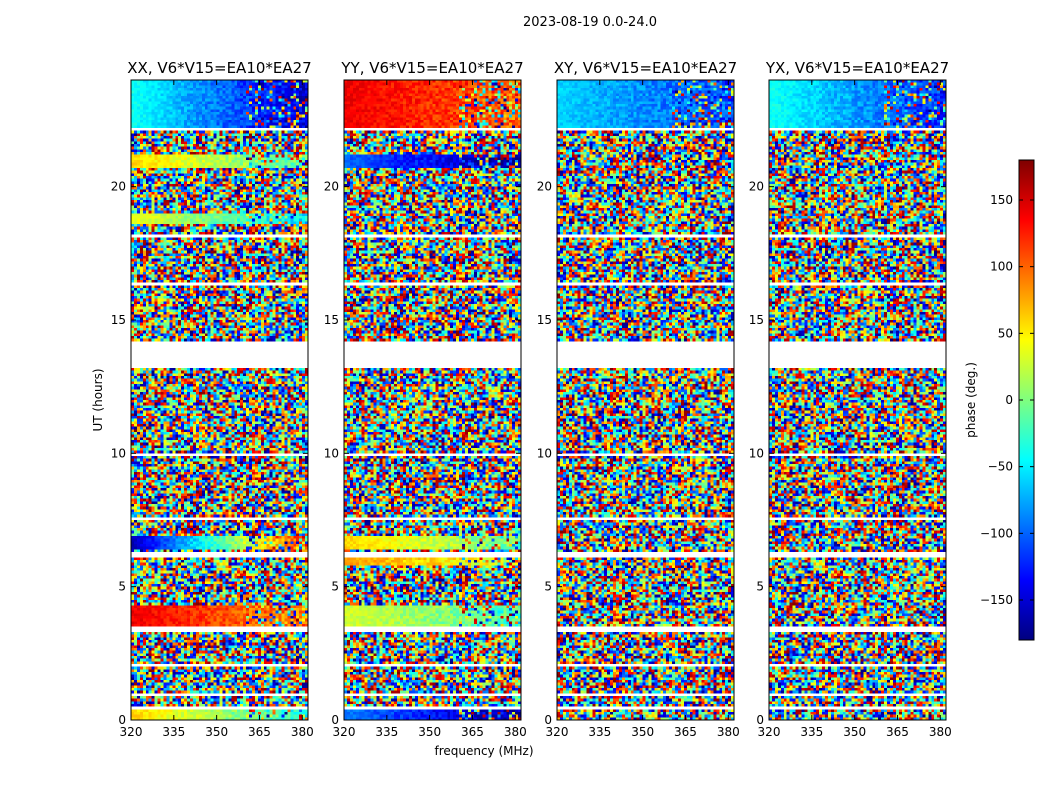  What do you see at coordinates (645, 68) in the screenshot?
I see `panel-3-title: XY, V6*V15=EA10*EA27` at bounding box center [645, 68].